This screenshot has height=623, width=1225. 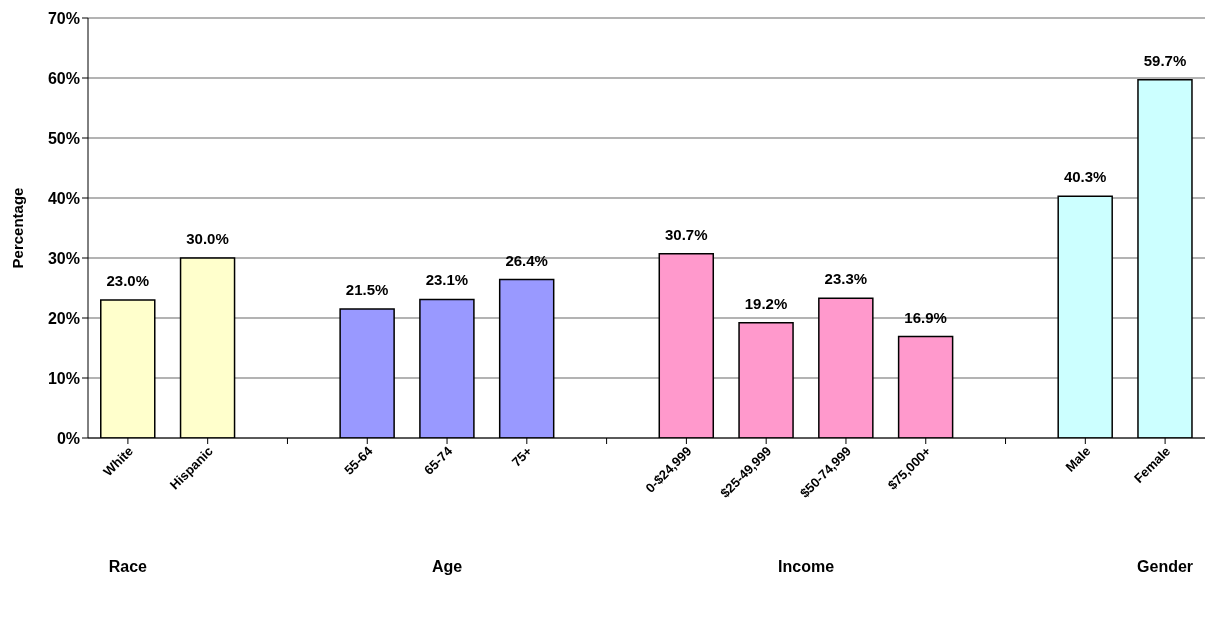 What do you see at coordinates (447, 280) in the screenshot?
I see `data-label: 23.1%` at bounding box center [447, 280].